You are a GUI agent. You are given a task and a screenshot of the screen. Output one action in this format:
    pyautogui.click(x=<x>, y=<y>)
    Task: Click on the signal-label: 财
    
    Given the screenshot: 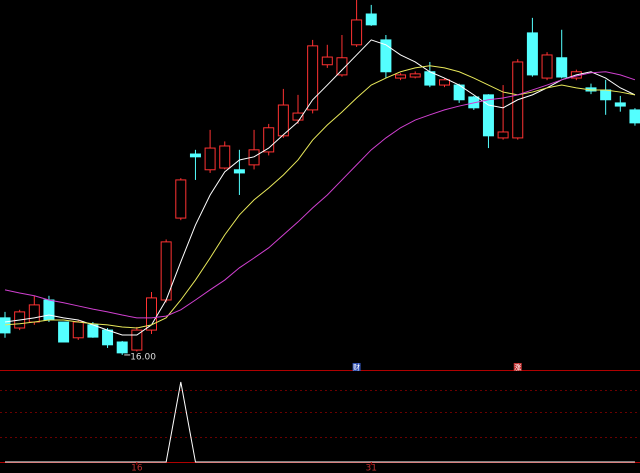 What is the action you would take?
    pyautogui.click(x=356, y=367)
    